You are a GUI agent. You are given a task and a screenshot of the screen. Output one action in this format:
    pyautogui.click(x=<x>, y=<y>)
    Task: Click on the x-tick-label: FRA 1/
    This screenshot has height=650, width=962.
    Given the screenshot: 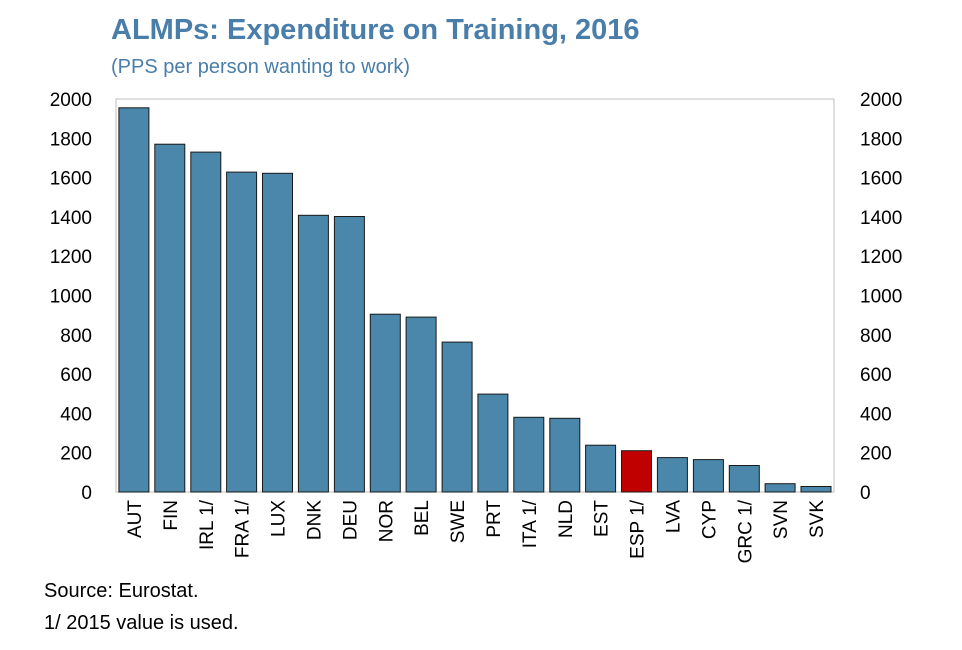 What is the action you would take?
    pyautogui.click(x=243, y=528)
    